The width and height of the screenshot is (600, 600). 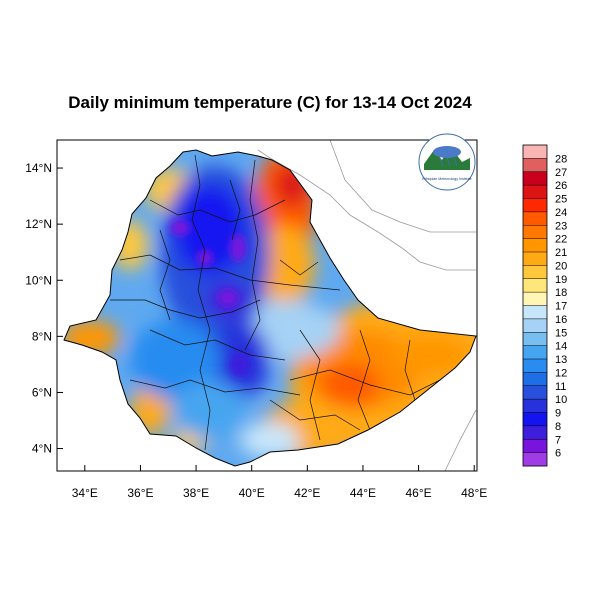 I want to click on colorbar-label: 8, so click(x=558, y=427).